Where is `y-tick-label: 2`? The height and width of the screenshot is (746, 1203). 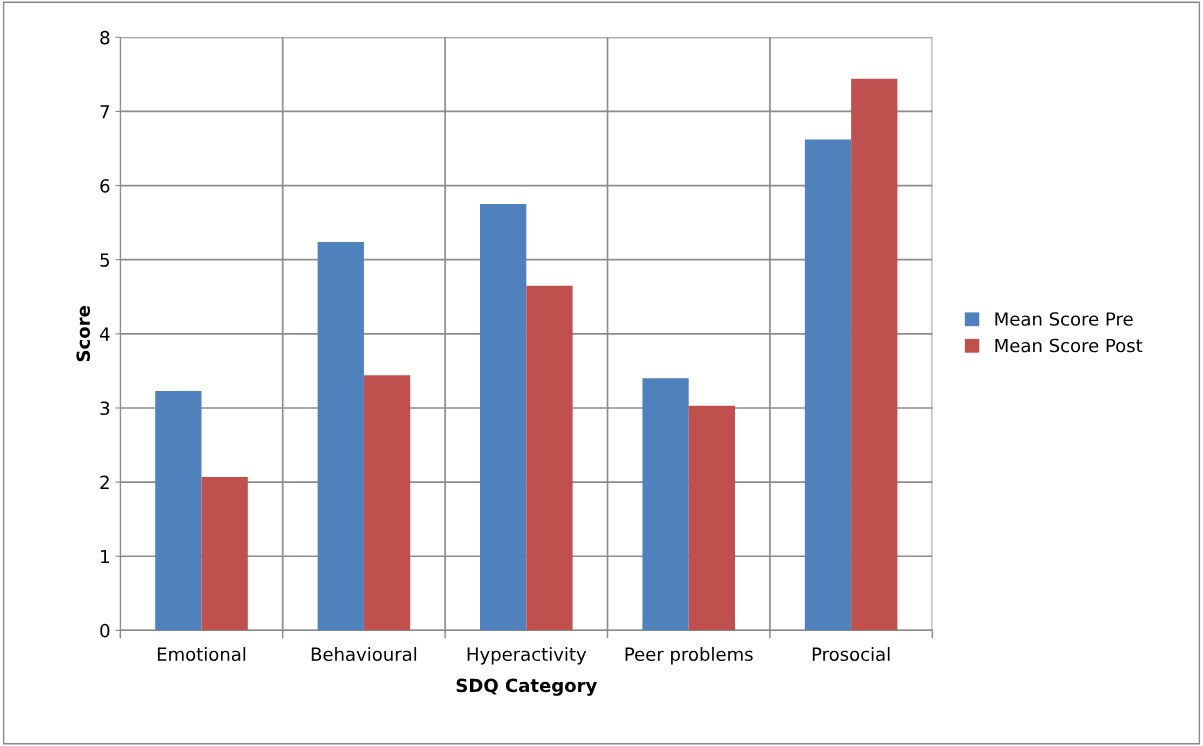
y-tick-label: 2 is located at coordinates (104, 482).